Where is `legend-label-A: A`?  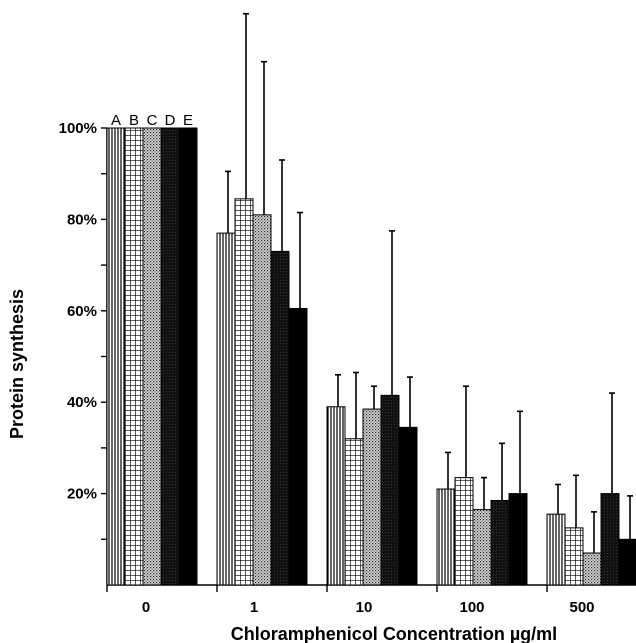
legend-label-A: A is located at coordinates (116, 120).